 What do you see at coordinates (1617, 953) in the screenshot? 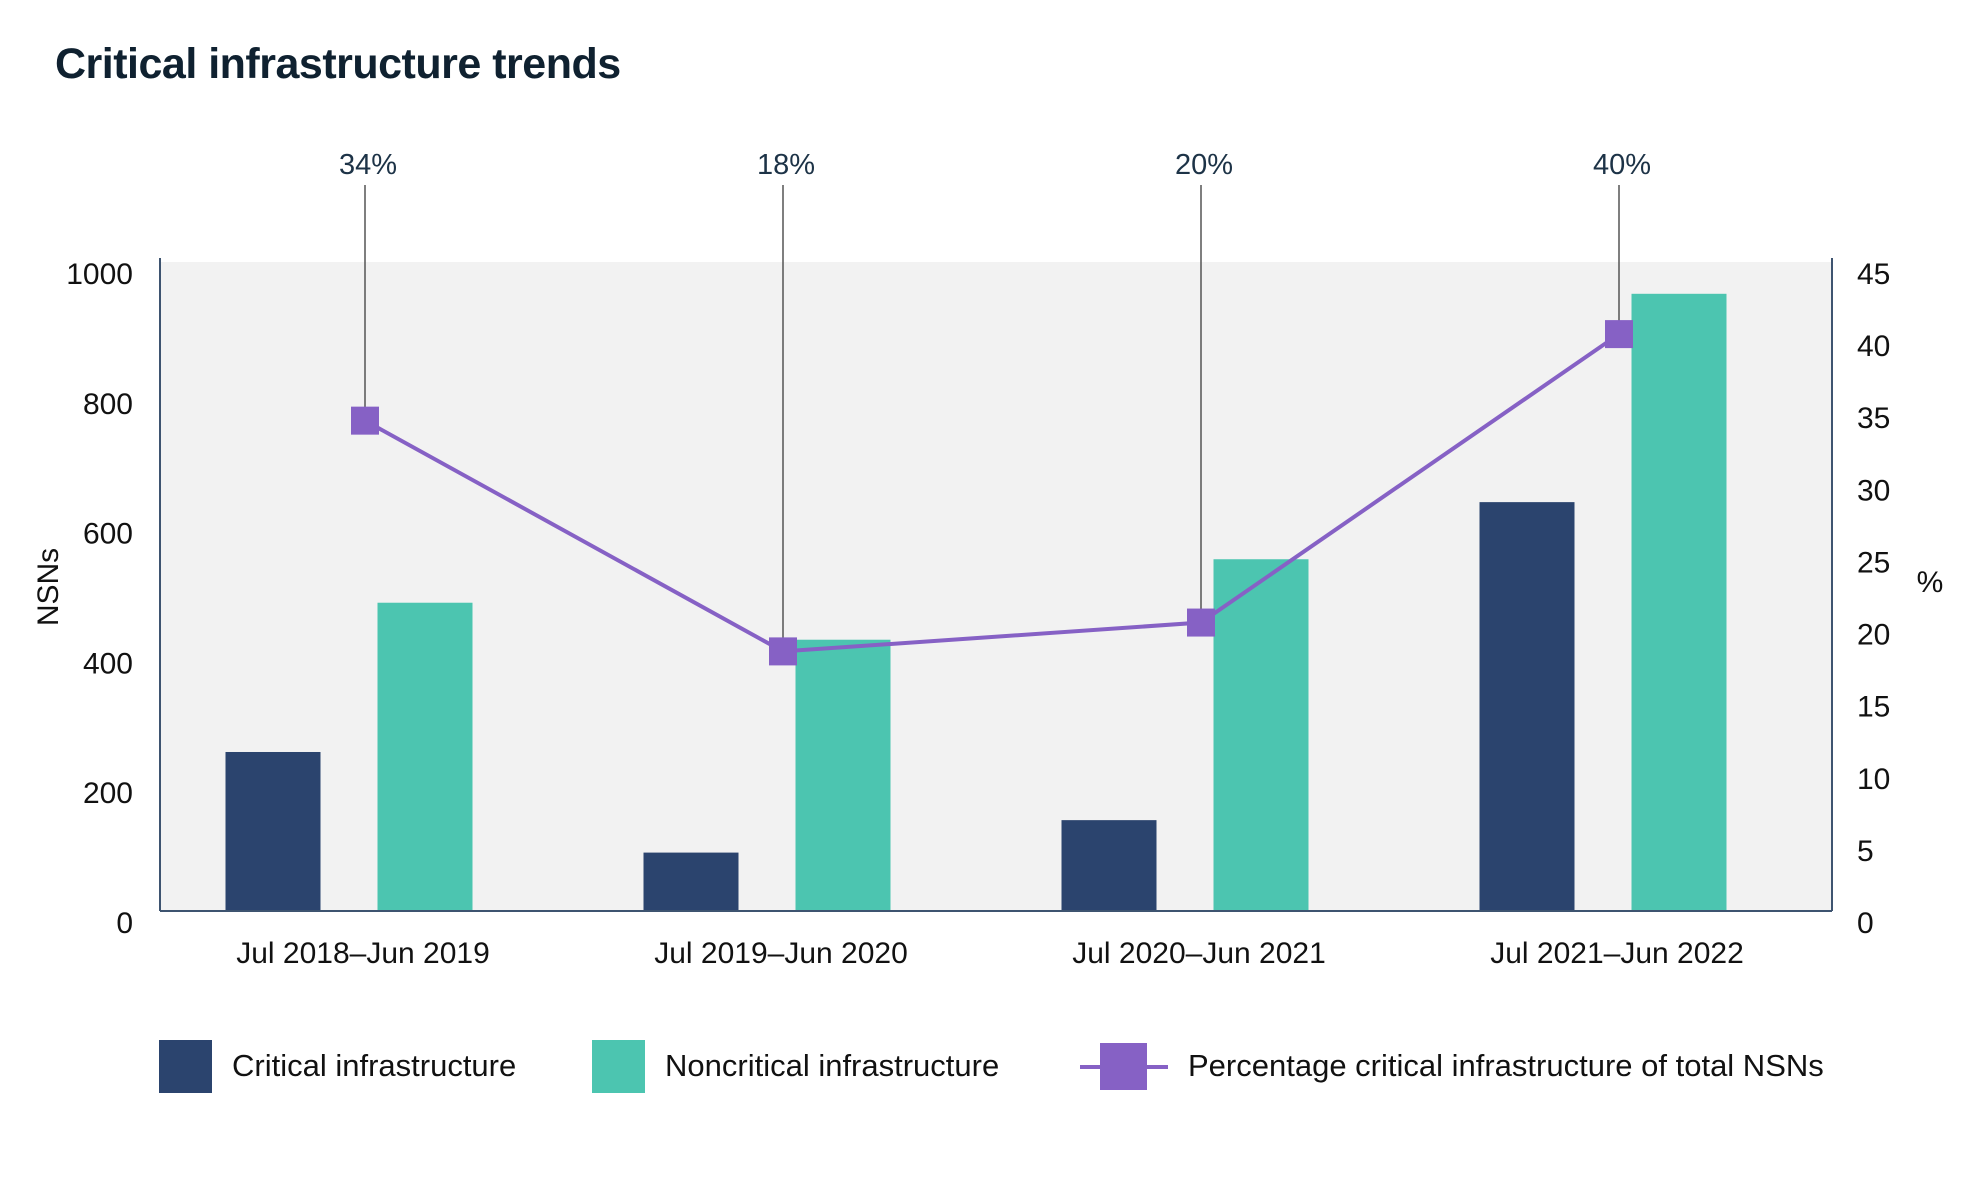
I see `x-tick-label: Jul 2021–Jun 2022` at bounding box center [1617, 953].